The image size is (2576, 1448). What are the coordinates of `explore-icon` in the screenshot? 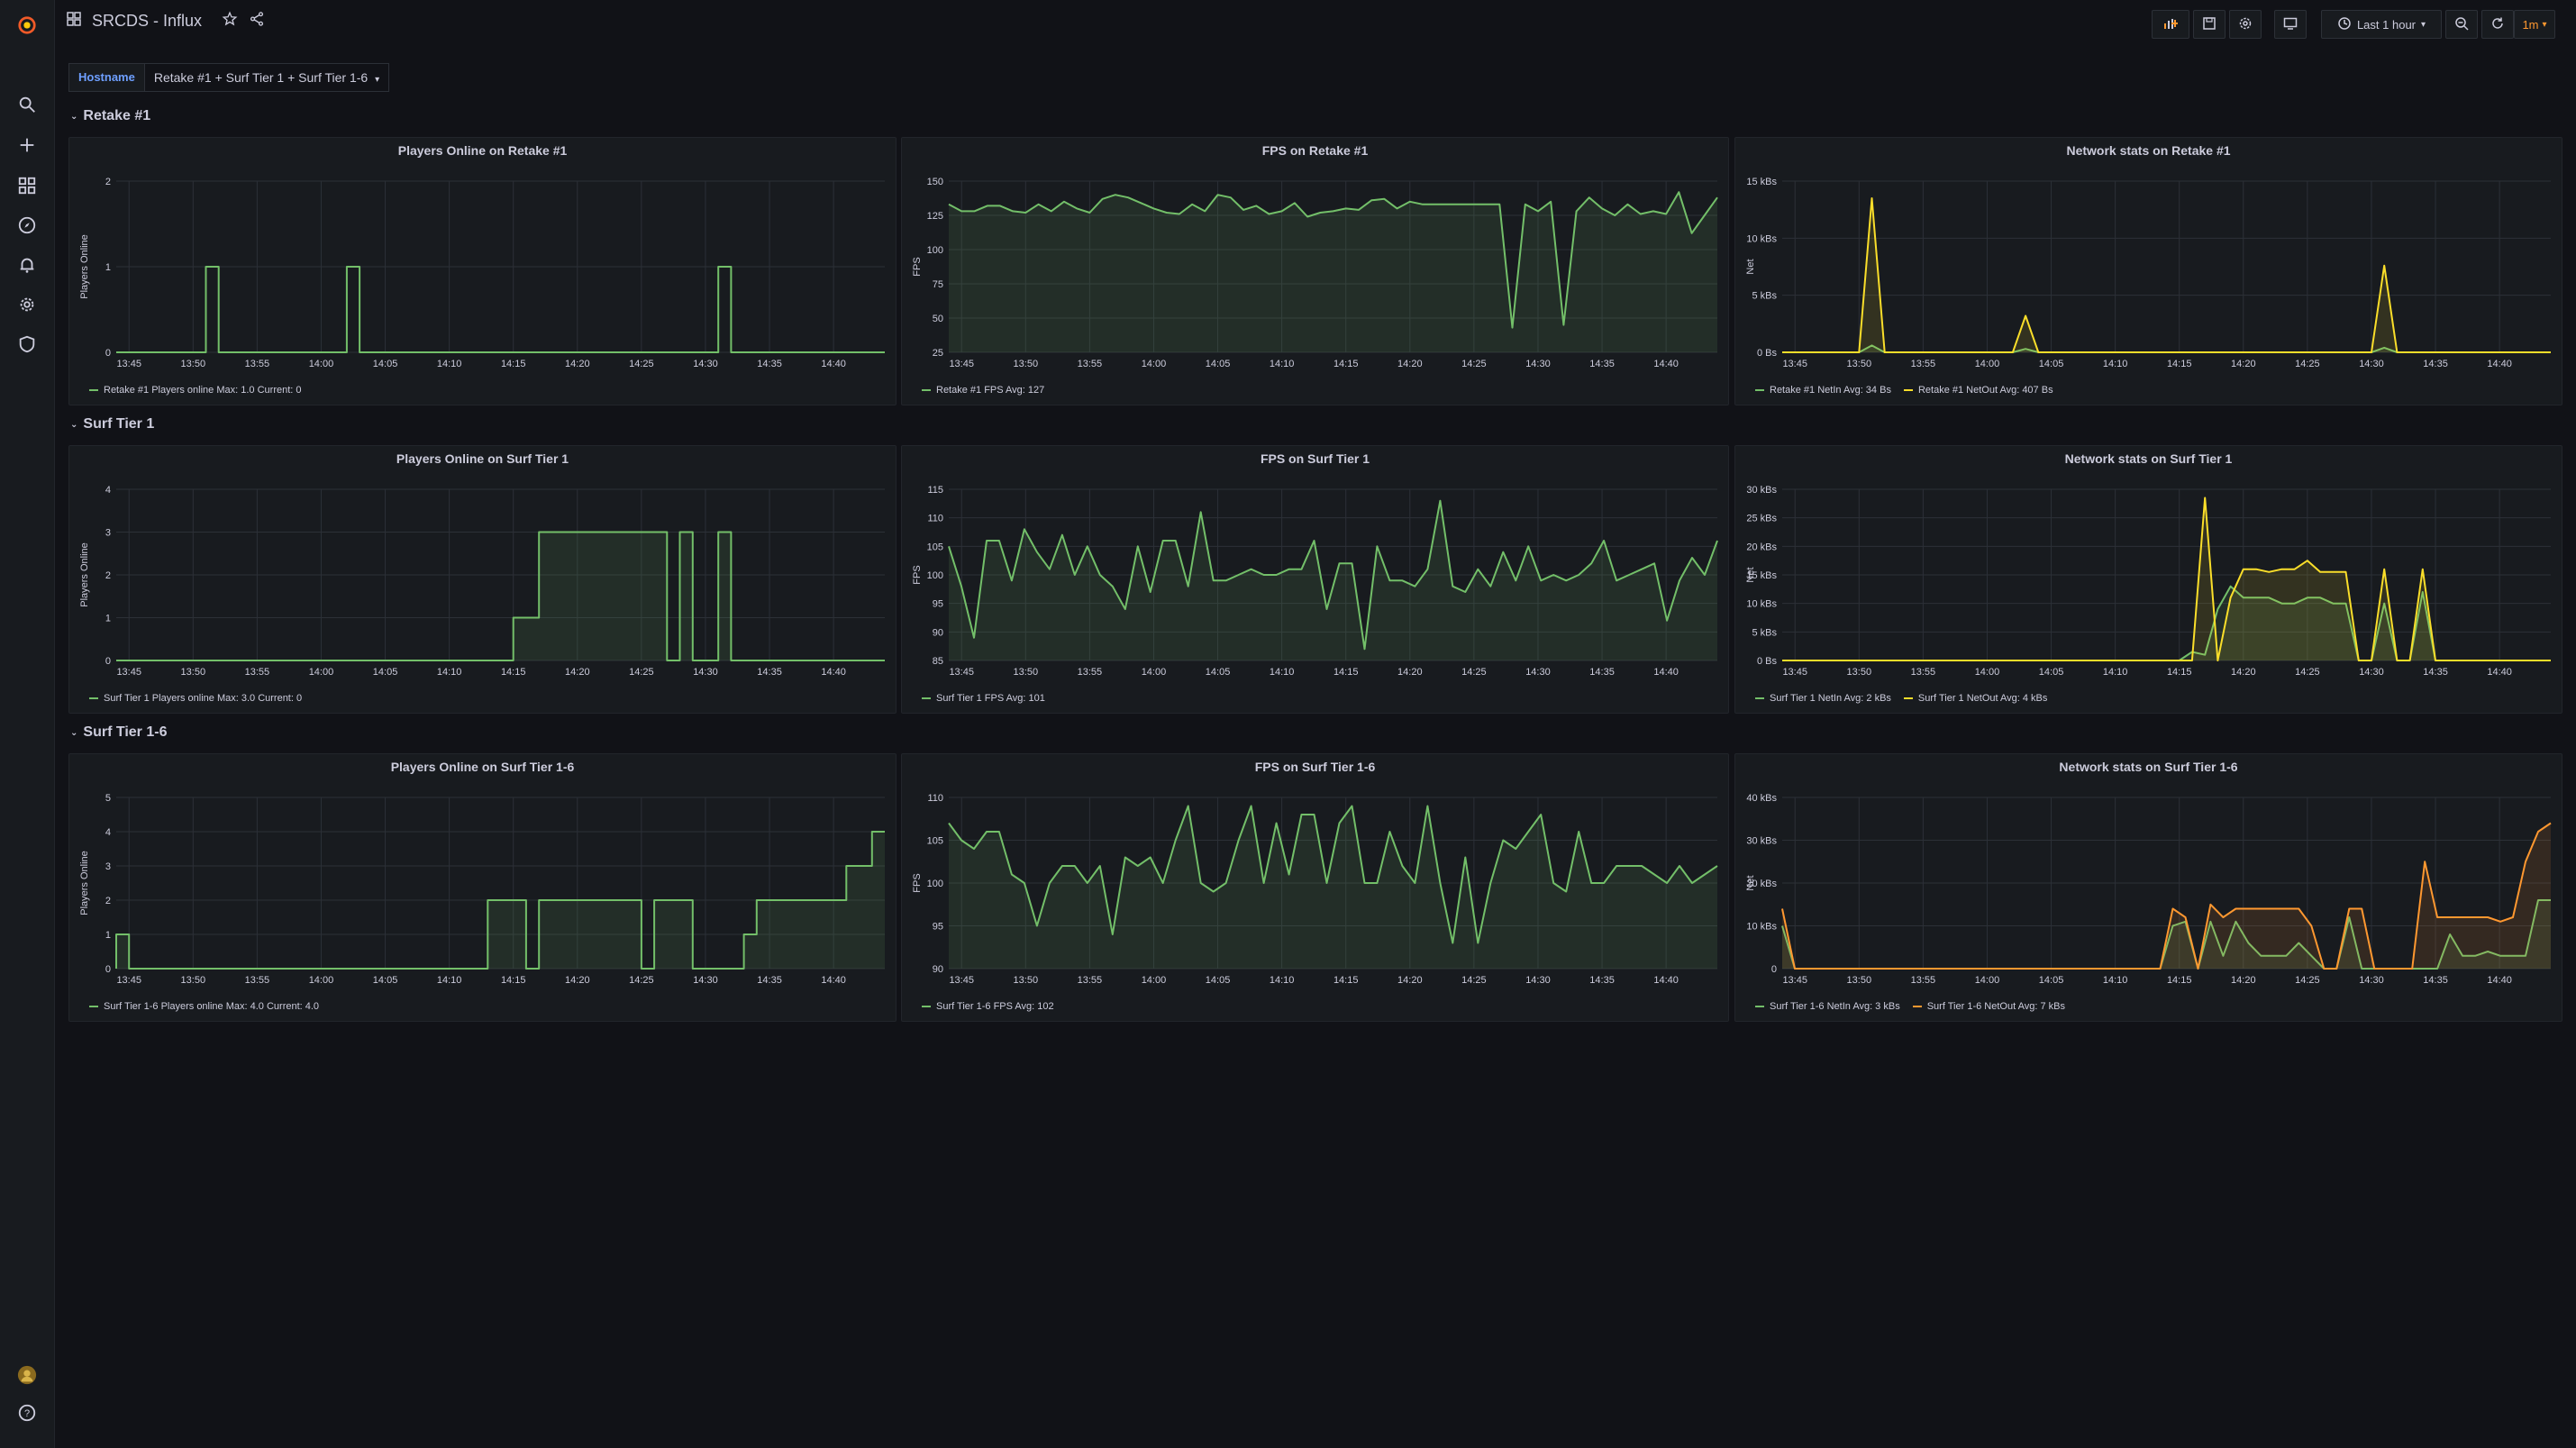 It's located at (27, 225).